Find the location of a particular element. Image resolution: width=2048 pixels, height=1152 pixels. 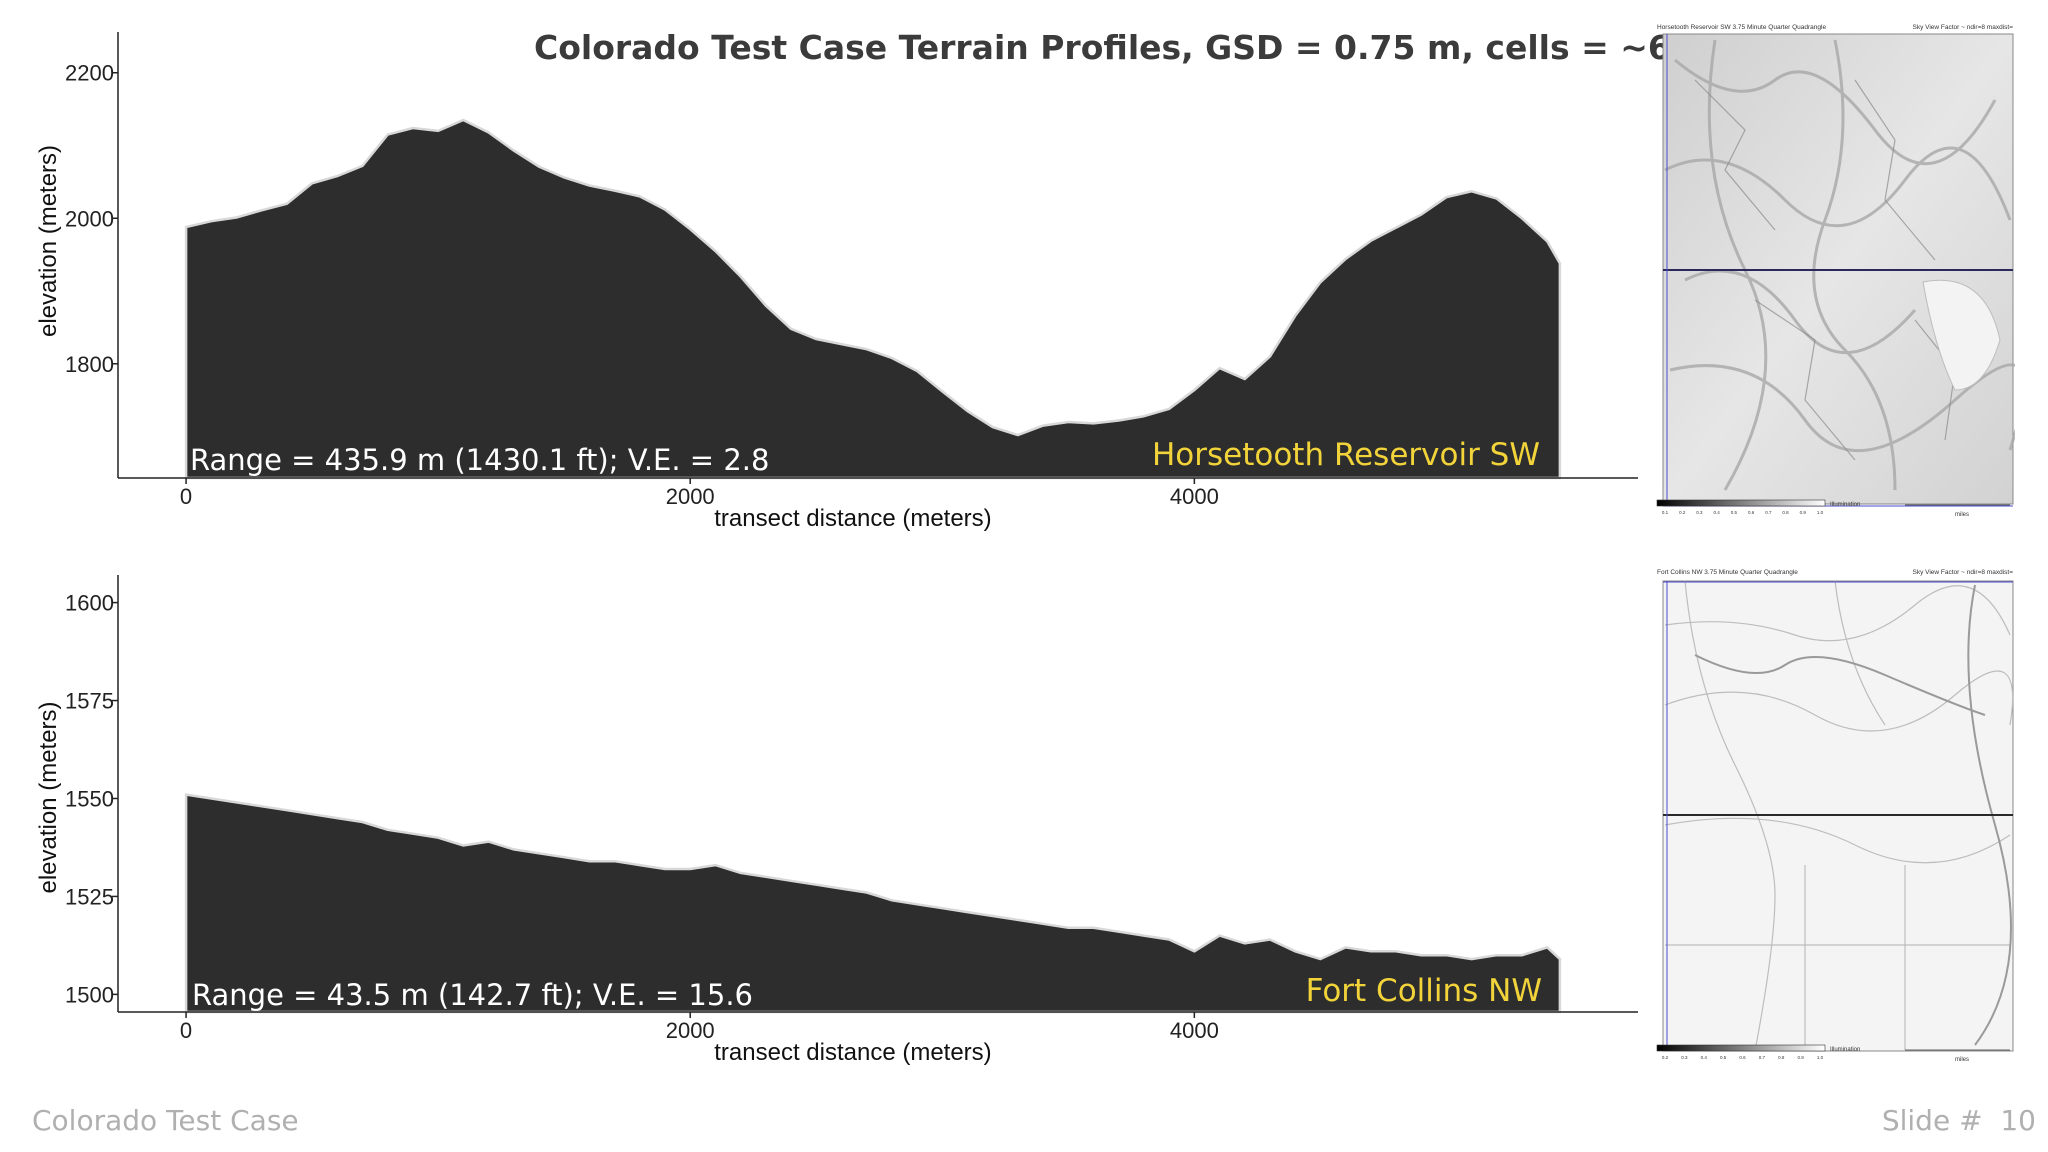

y-tick-label: 1500 is located at coordinates (89, 994).